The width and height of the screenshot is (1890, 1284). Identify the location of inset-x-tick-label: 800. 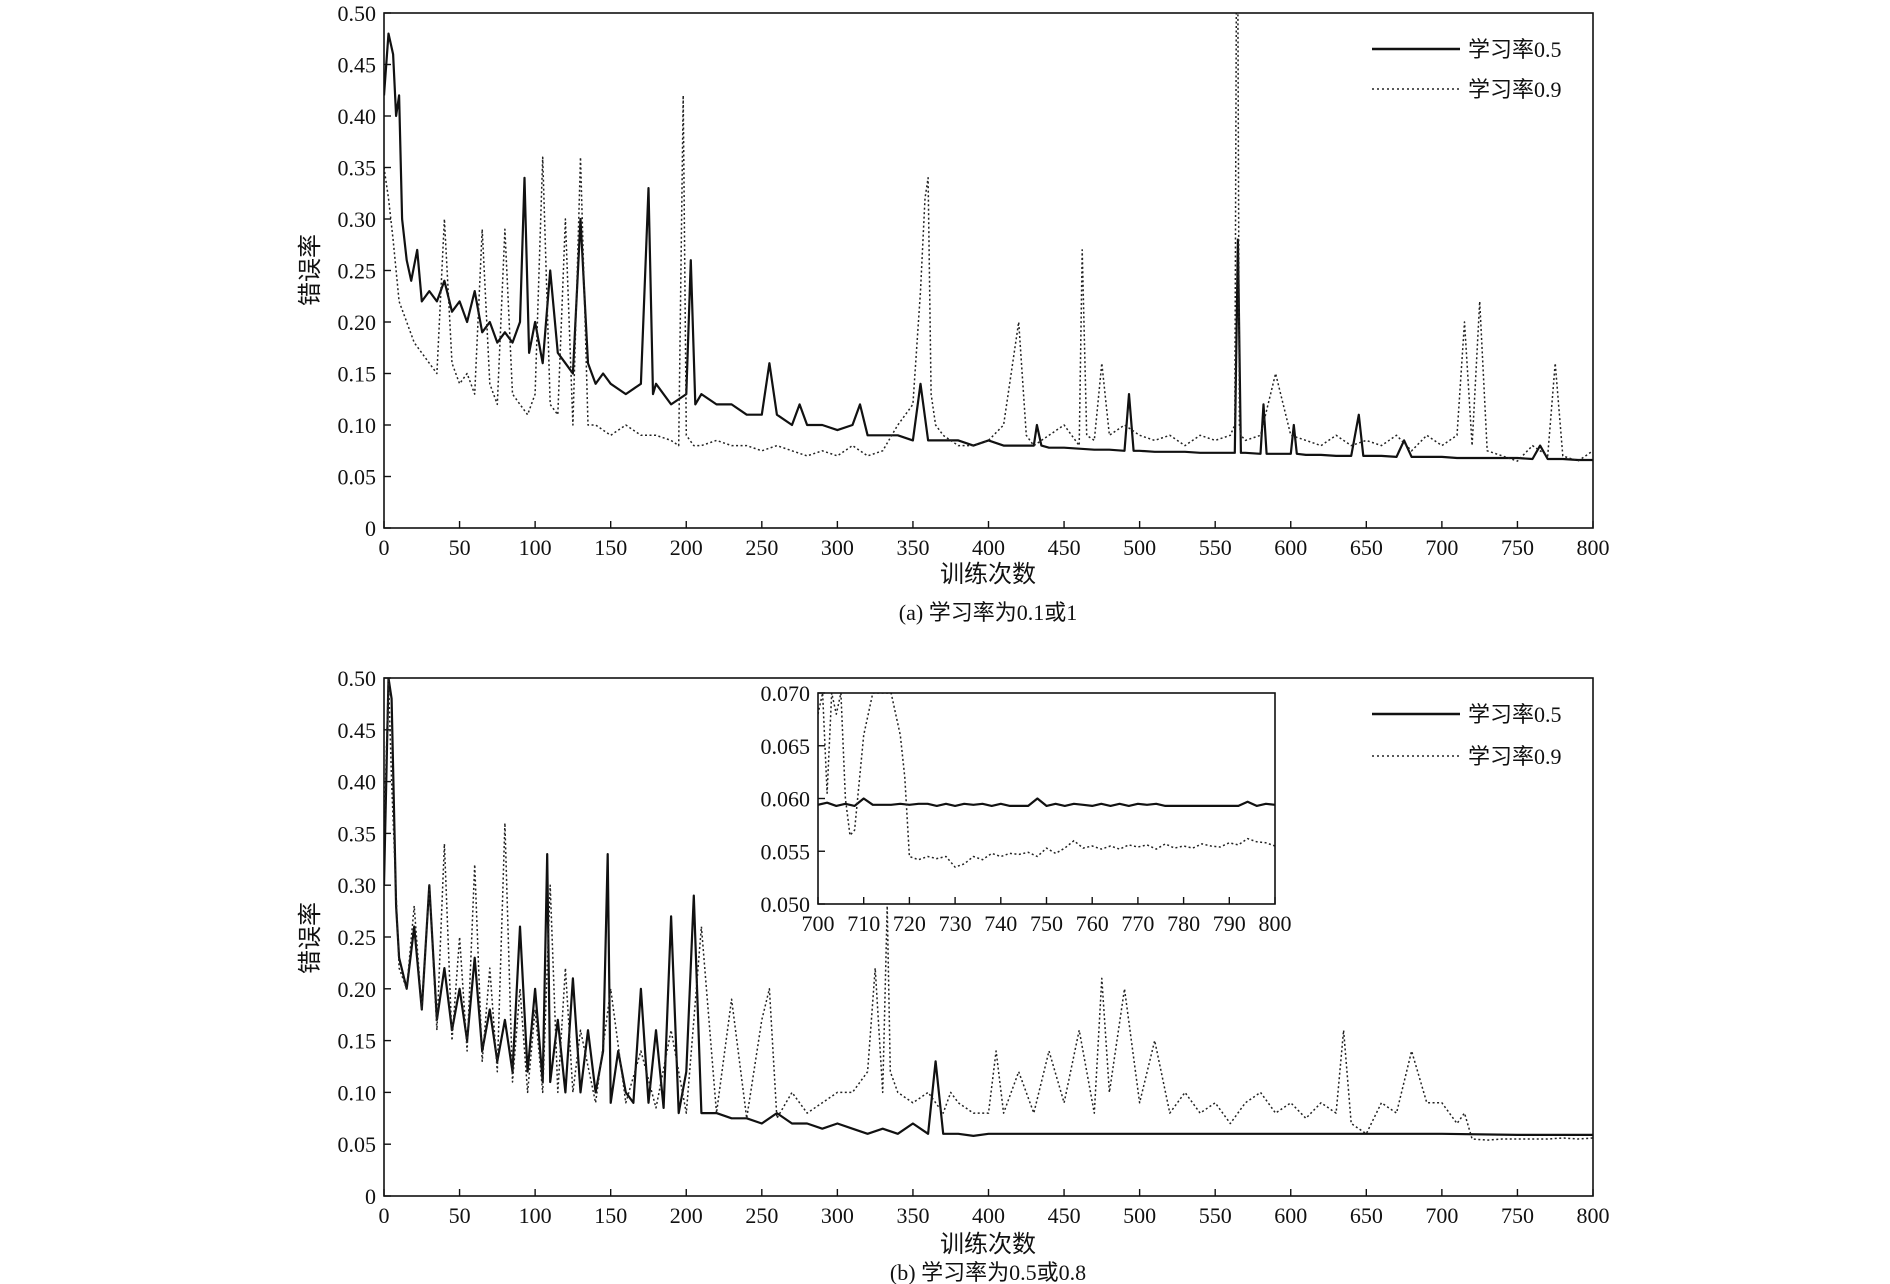
(1275, 923).